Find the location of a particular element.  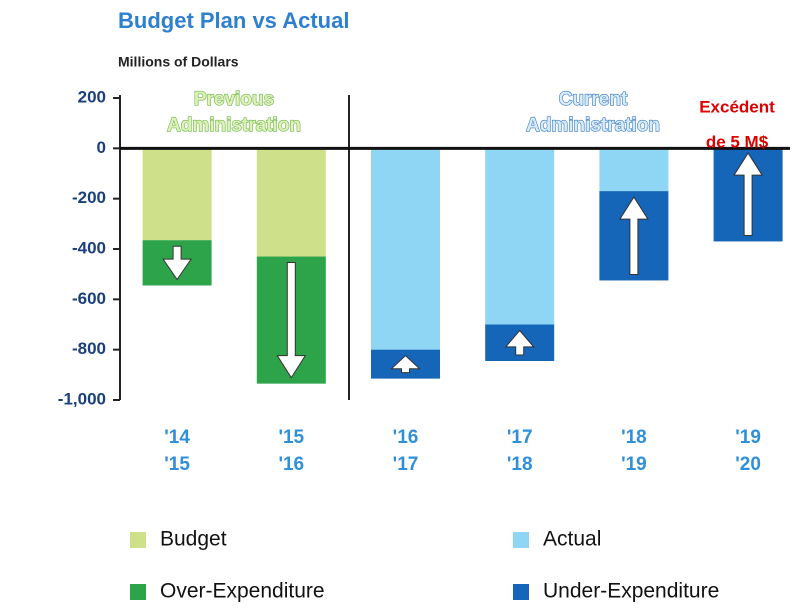

legend-label: Over-Expenditure is located at coordinates (242, 591).